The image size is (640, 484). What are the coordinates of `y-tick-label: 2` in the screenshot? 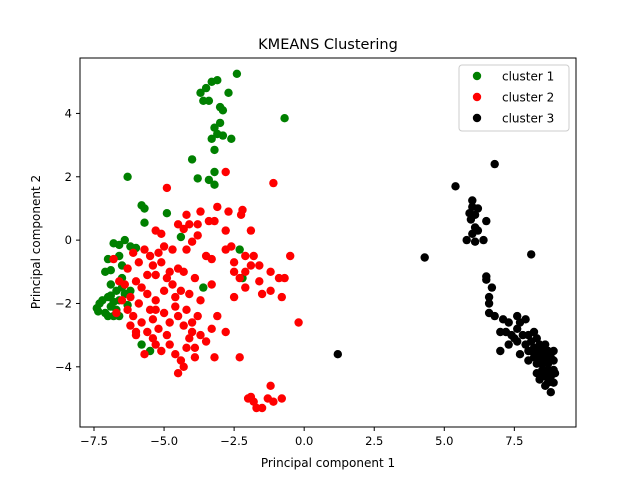 It's located at (68, 177).